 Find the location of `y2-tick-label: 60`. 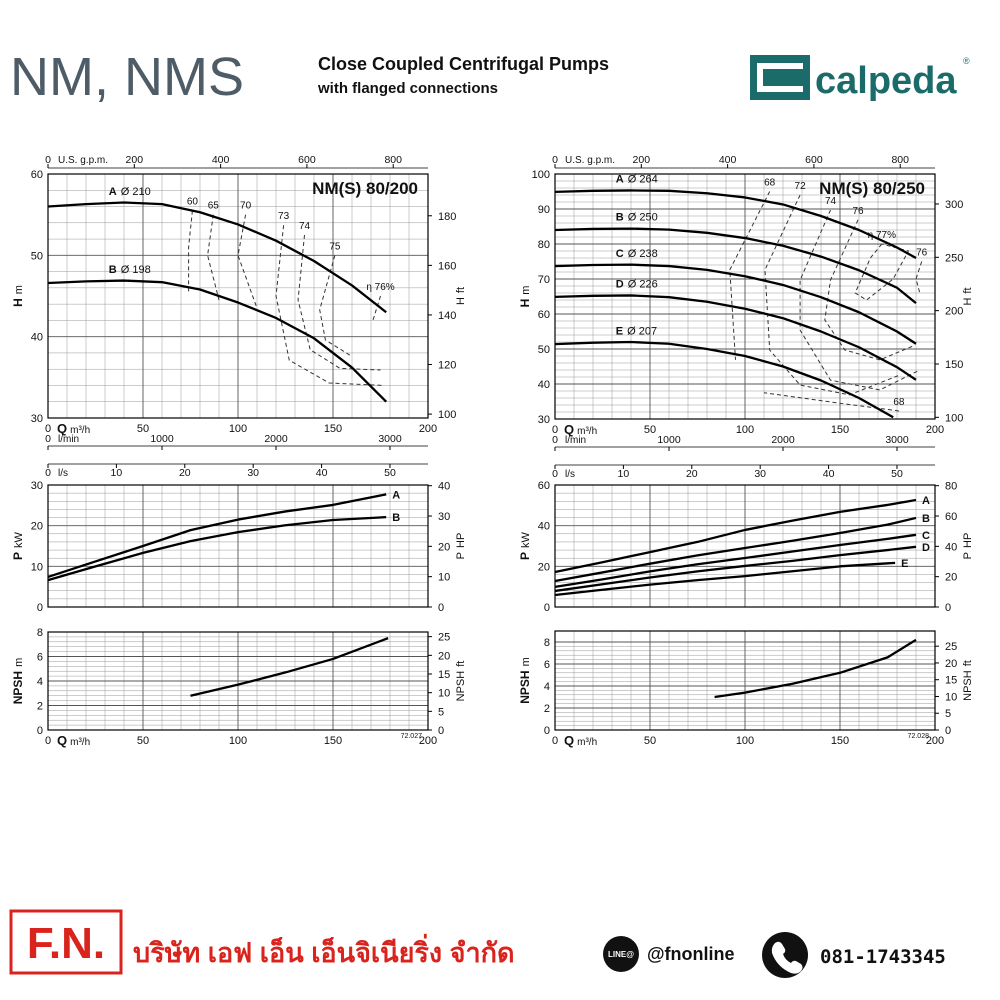

y2-tick-label: 60 is located at coordinates (951, 517).